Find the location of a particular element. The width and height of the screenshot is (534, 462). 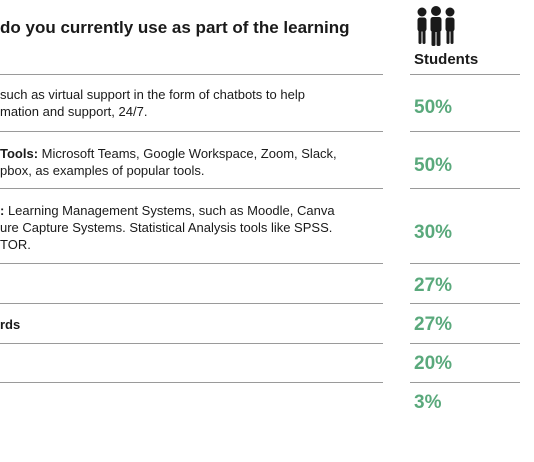

row-value: 3% is located at coordinates (428, 402).